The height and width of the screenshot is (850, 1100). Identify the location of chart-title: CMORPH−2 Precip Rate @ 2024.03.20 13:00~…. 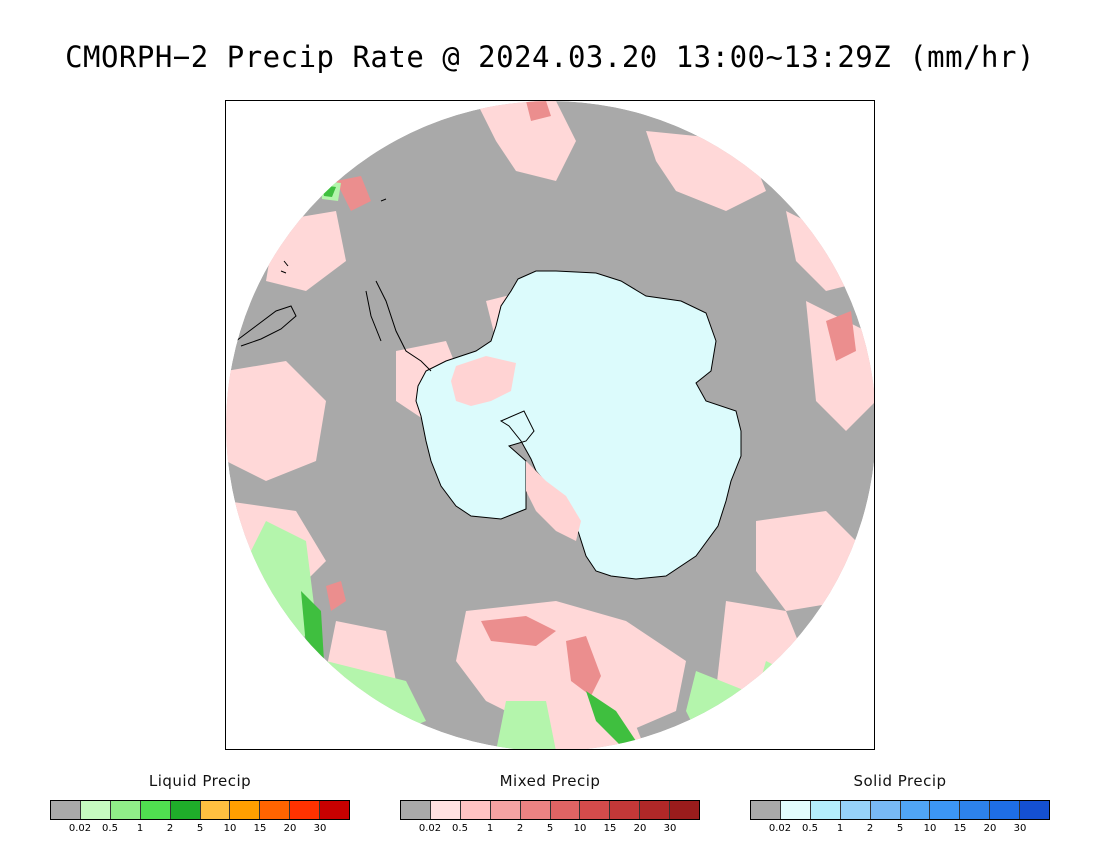
(550, 57).